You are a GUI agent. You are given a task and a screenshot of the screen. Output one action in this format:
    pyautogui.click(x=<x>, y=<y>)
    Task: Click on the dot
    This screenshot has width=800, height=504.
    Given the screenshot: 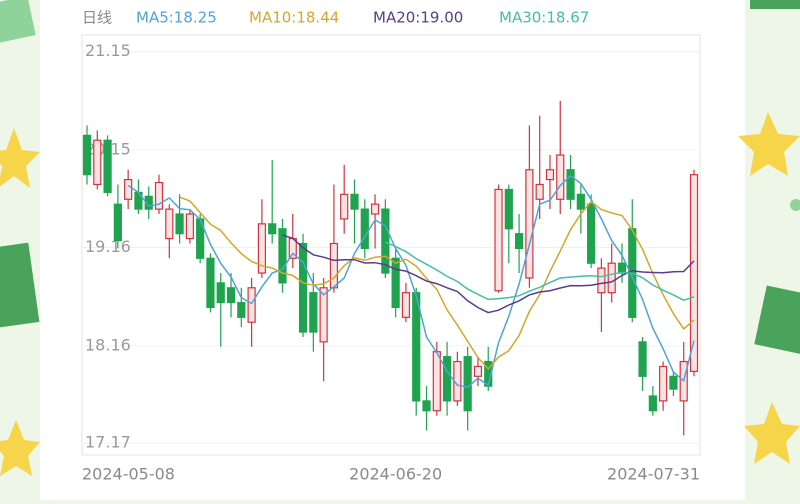 What is the action you would take?
    pyautogui.click(x=795, y=205)
    